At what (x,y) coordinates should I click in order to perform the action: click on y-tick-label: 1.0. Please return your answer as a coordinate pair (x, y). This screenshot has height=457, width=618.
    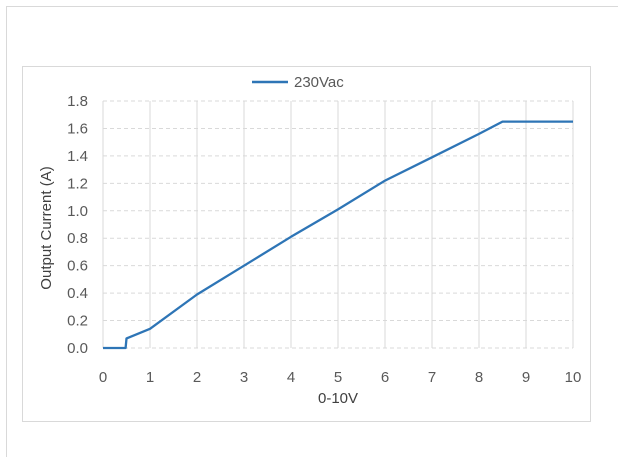
    Looking at the image, I should click on (77, 211).